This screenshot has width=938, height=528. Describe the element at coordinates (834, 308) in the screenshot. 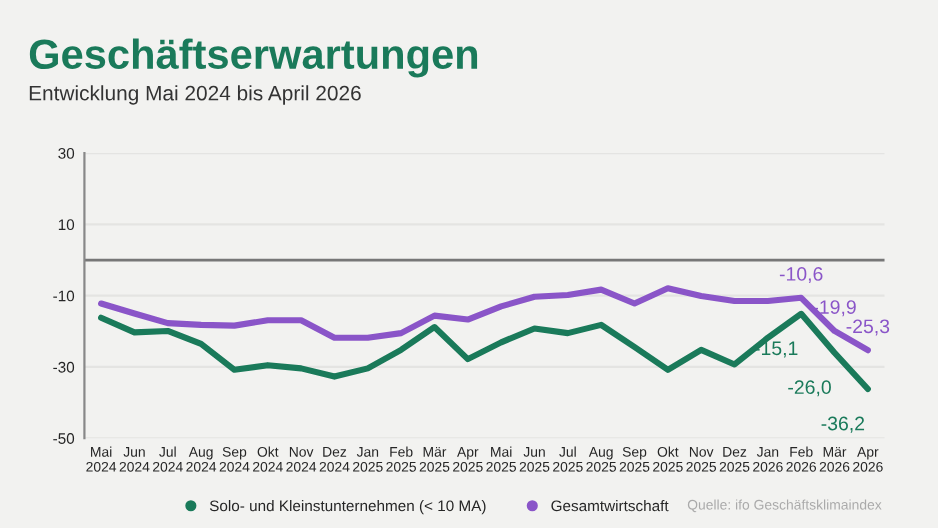

I see `data-label: -19,9` at that location.